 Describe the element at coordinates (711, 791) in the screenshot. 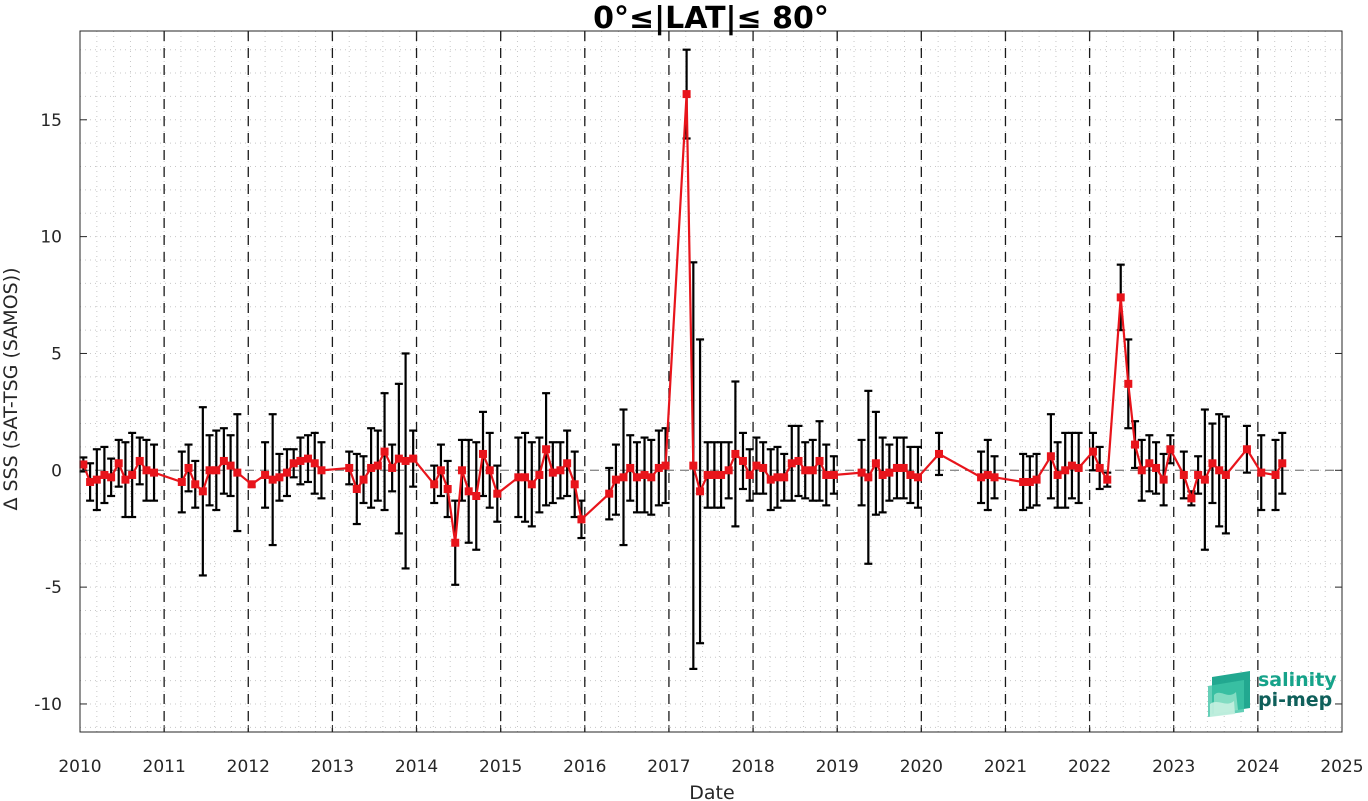

I see `x-axis-label: Date` at that location.